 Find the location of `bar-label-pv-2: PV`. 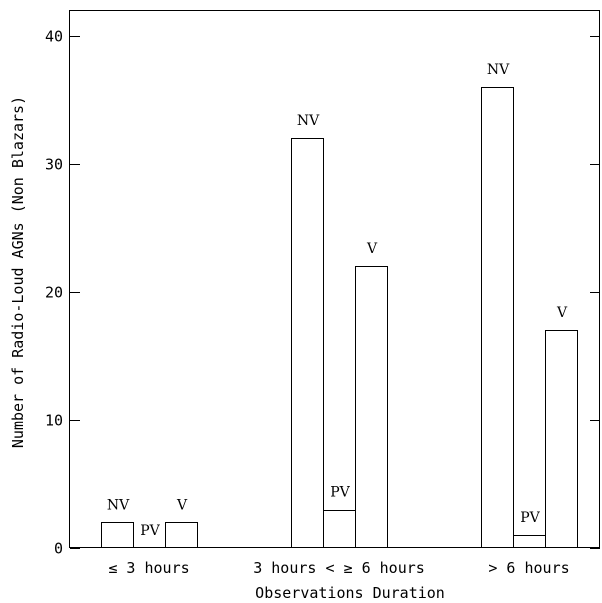

bar-label-pv-2: PV is located at coordinates (530, 518).